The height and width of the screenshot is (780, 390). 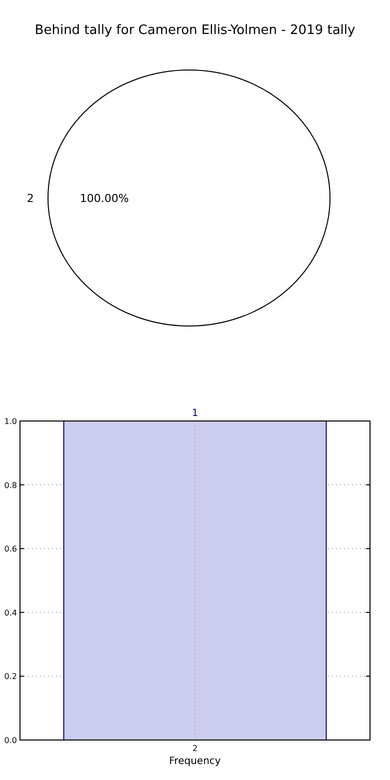 What do you see at coordinates (104, 198) in the screenshot?
I see `data-label: 100.00%` at bounding box center [104, 198].